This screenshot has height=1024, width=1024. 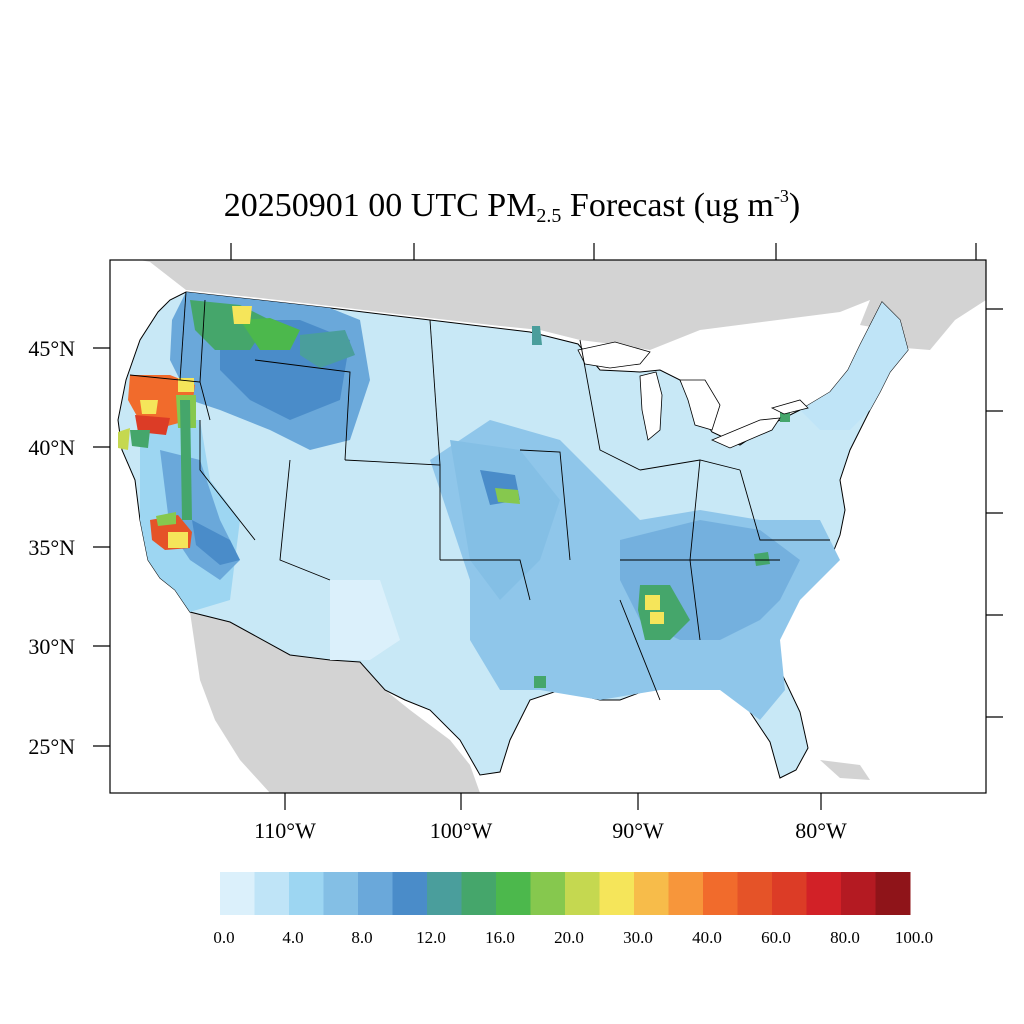 What do you see at coordinates (569, 937) in the screenshot?
I see `colorbar-label: 20.0` at bounding box center [569, 937].